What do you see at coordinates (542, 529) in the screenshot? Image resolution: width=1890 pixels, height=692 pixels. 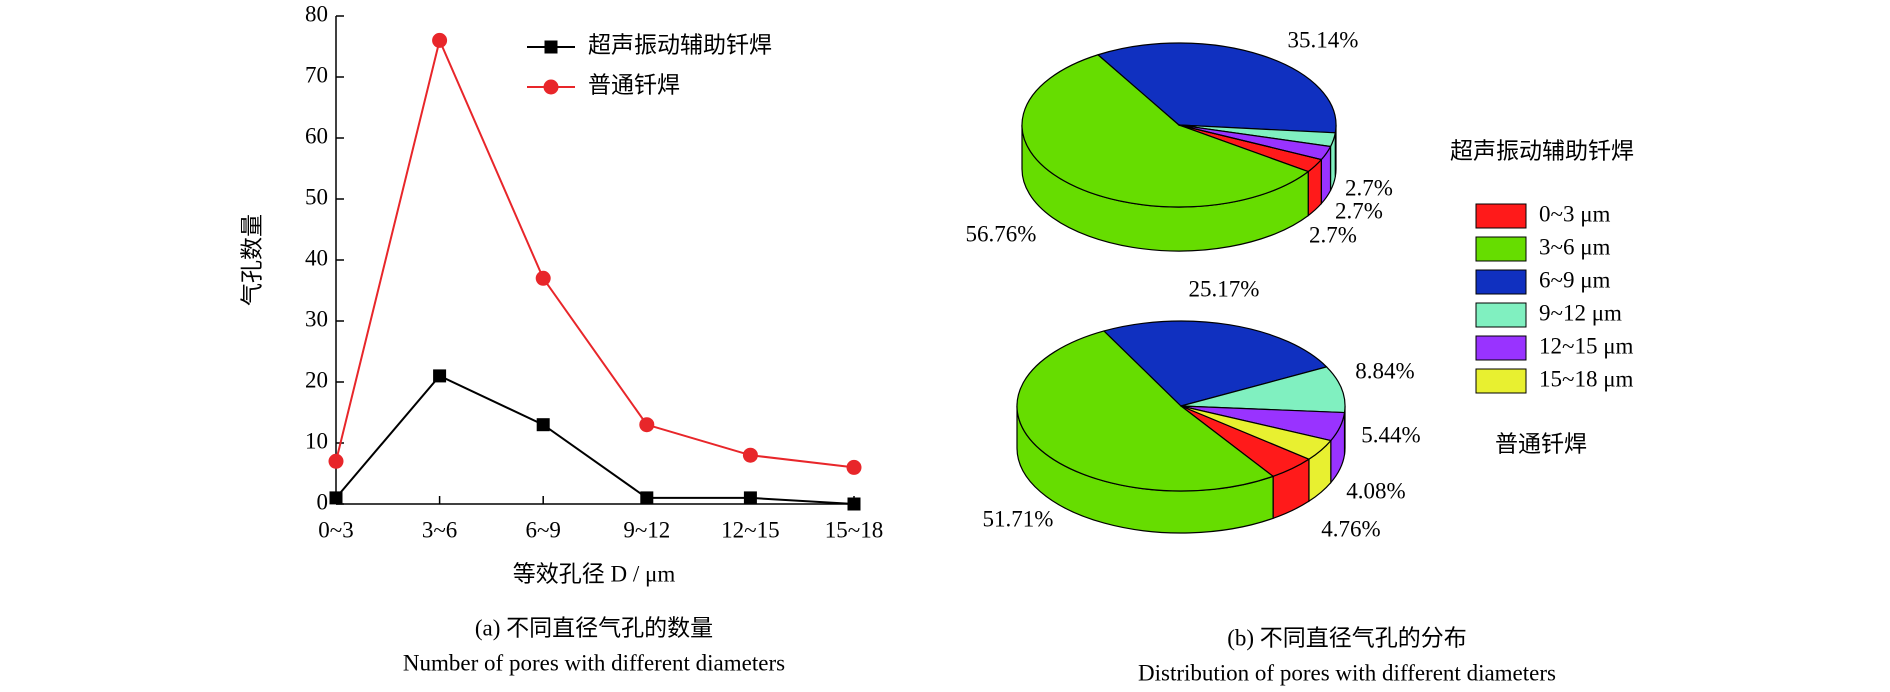 I see `x-tick-label: 6~9` at bounding box center [542, 529].